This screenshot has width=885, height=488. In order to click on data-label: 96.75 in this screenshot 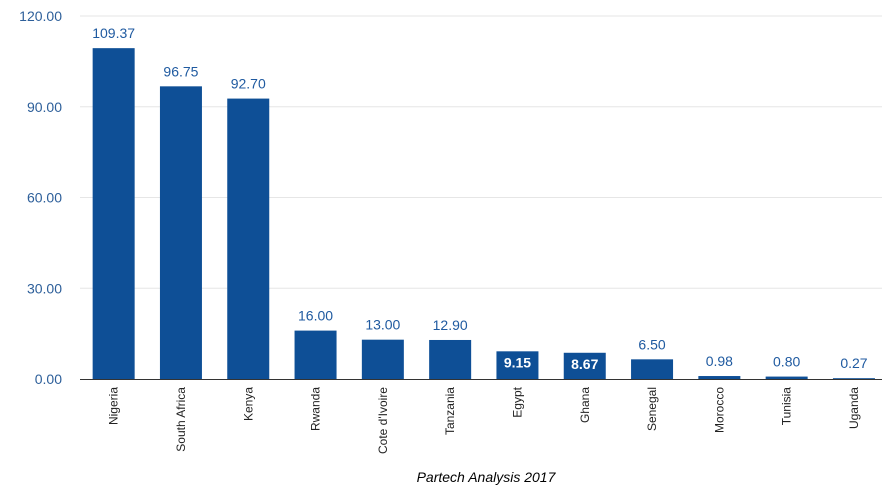, I will do `click(180, 71)`.